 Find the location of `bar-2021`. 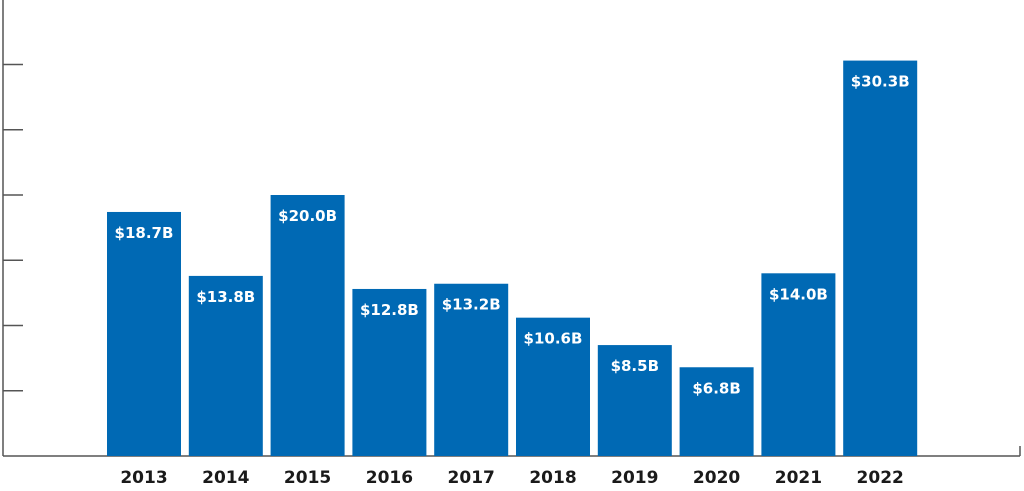

bar-2021 is located at coordinates (798, 364).